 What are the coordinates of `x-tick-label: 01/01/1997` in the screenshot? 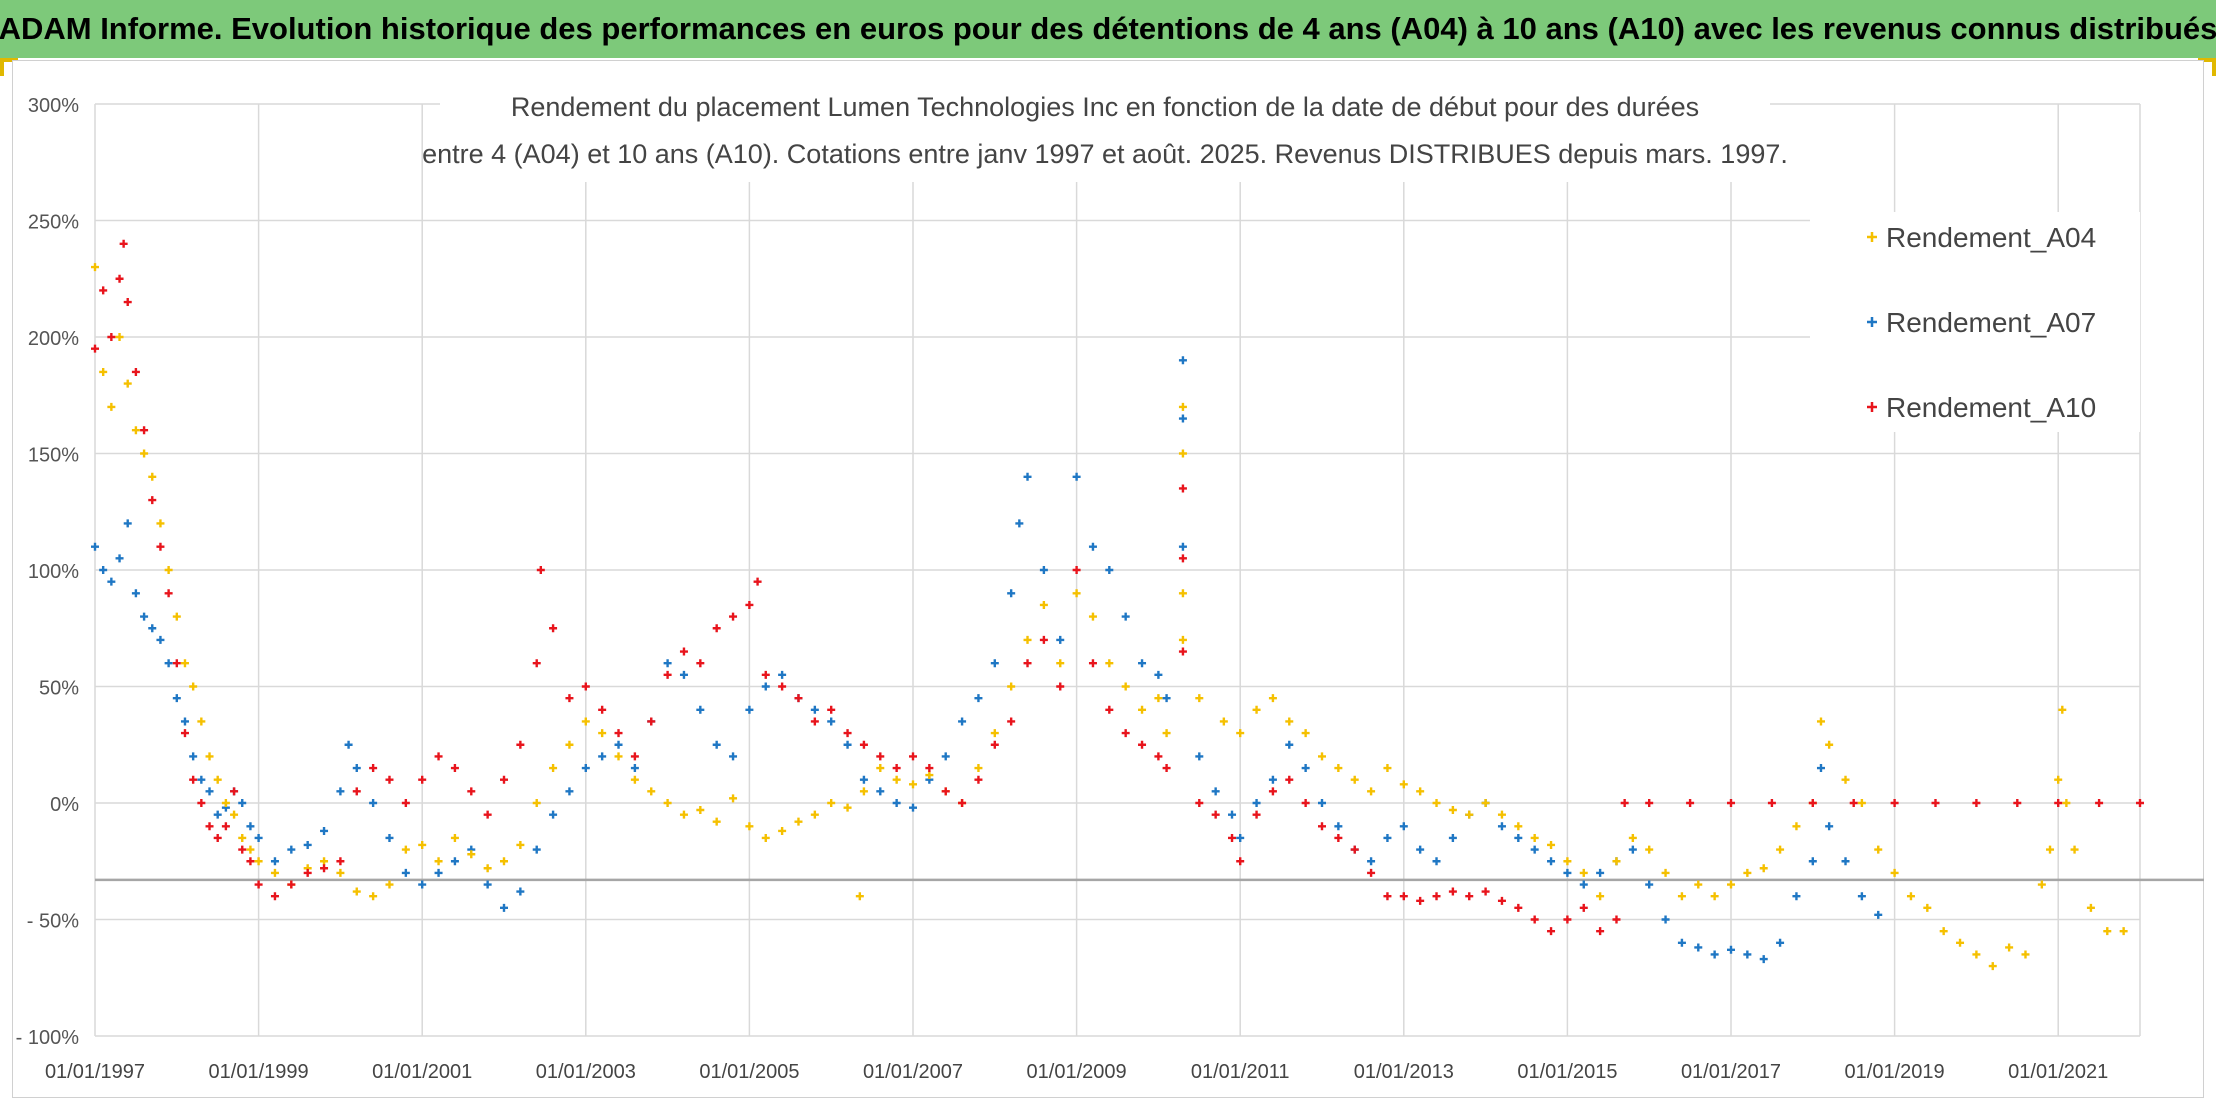 It's located at (95, 1072).